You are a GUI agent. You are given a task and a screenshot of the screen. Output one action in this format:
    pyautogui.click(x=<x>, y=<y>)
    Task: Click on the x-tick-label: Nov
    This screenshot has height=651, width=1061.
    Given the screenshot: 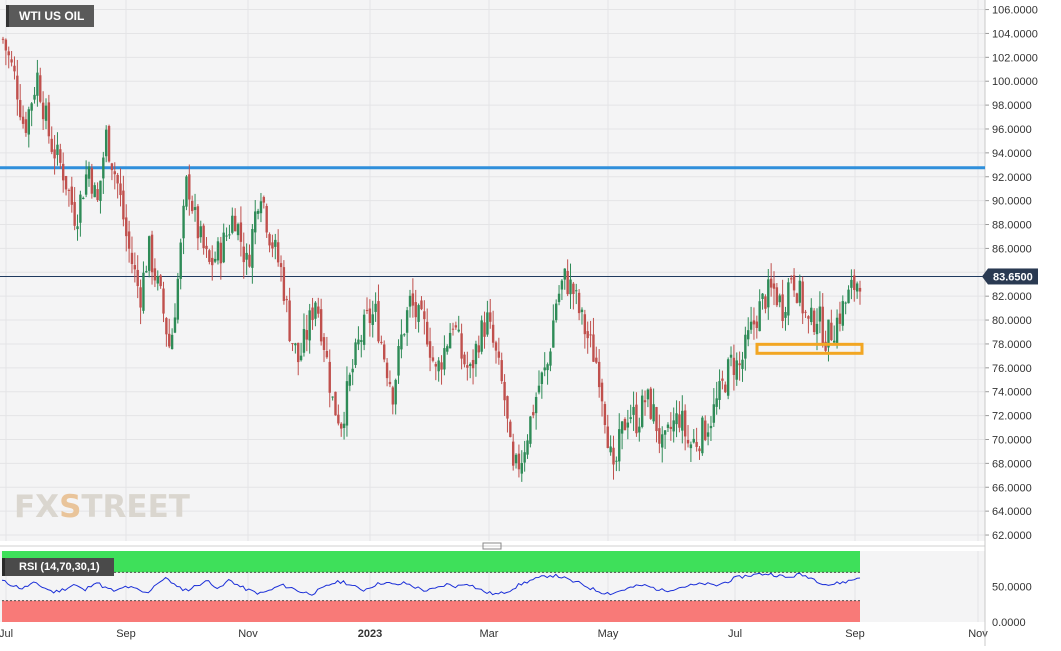 What is the action you would take?
    pyautogui.click(x=978, y=634)
    